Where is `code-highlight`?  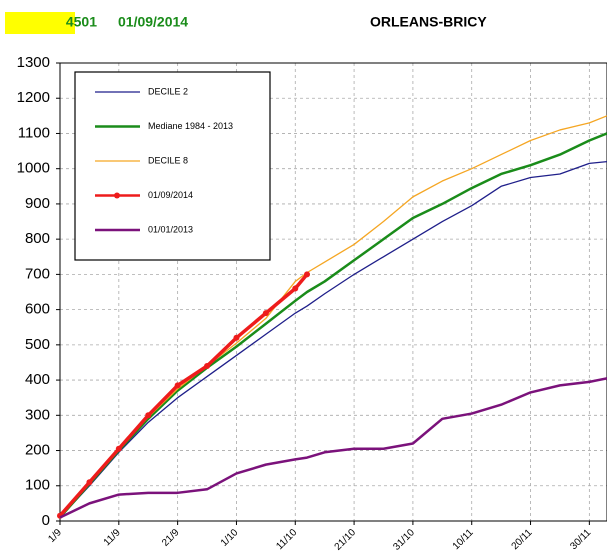 code-highlight is located at coordinates (40, 23).